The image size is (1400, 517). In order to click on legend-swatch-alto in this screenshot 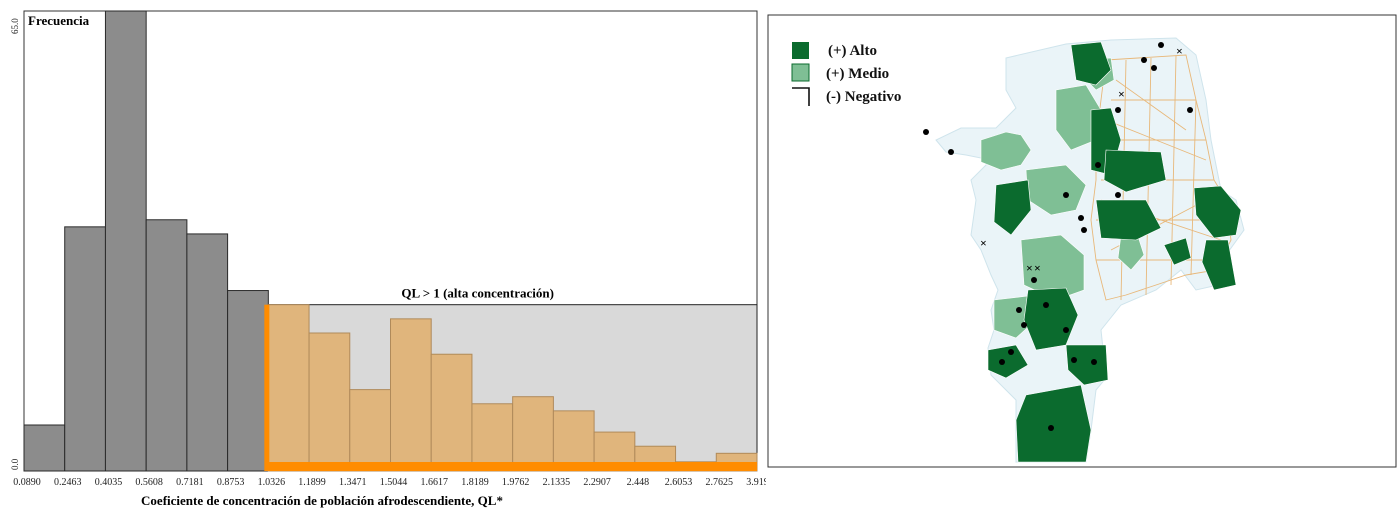, I will do `click(800, 50)`.